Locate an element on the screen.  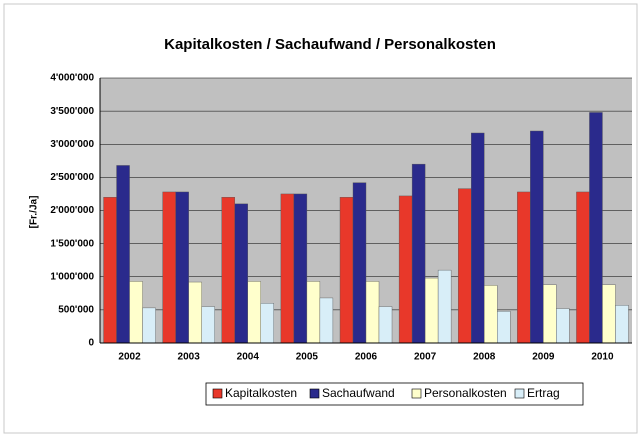
x-tick-label: 2004 is located at coordinates (248, 357).